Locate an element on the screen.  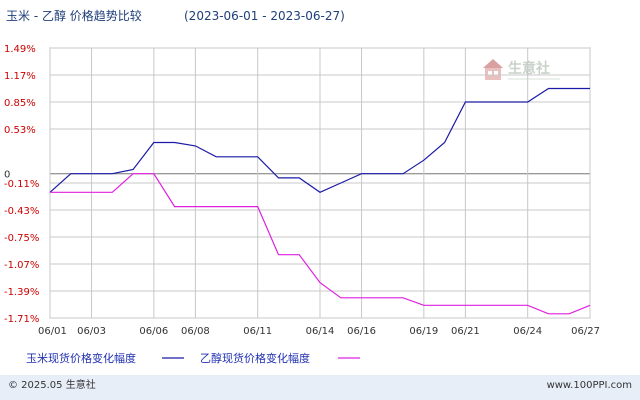
footer-site: www.100PPI.com is located at coordinates (589, 385).